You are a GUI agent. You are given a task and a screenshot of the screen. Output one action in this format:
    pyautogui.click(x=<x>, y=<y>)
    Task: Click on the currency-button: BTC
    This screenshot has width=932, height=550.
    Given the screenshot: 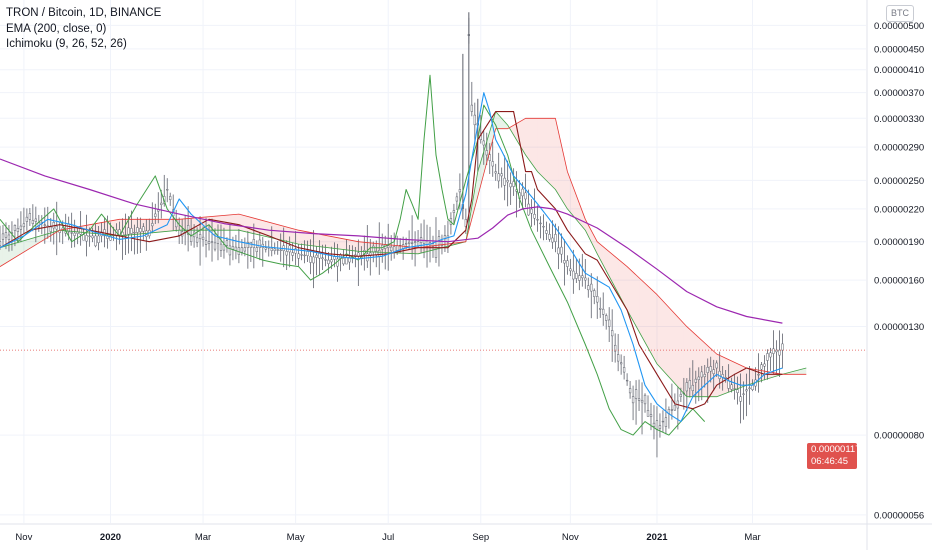 What is the action you would take?
    pyautogui.click(x=900, y=13)
    